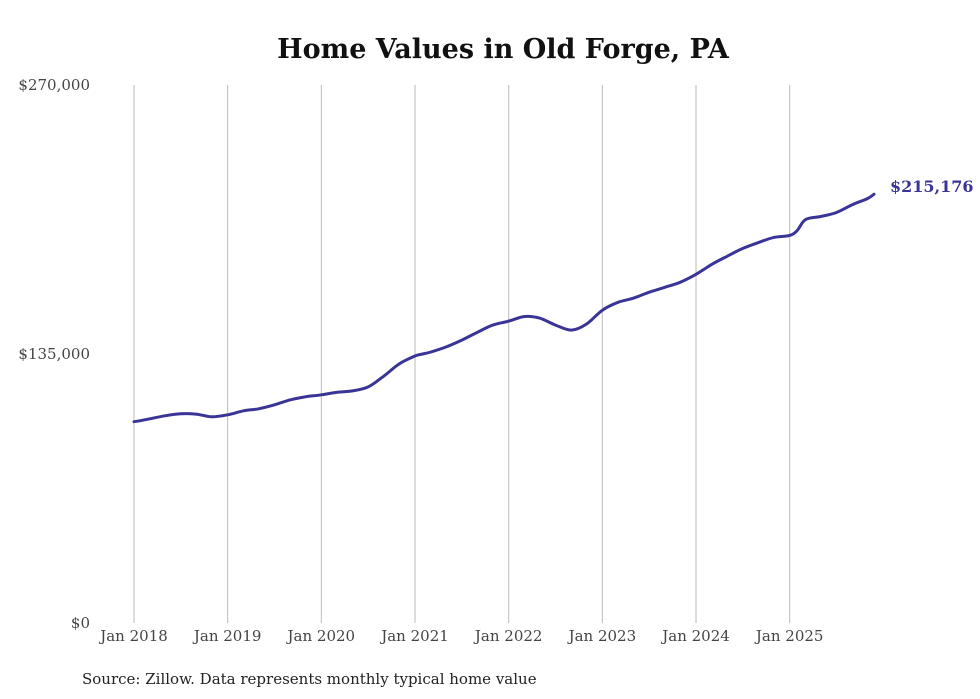  I want to click on x-tick-label: Jan 2024, so click(695, 636).